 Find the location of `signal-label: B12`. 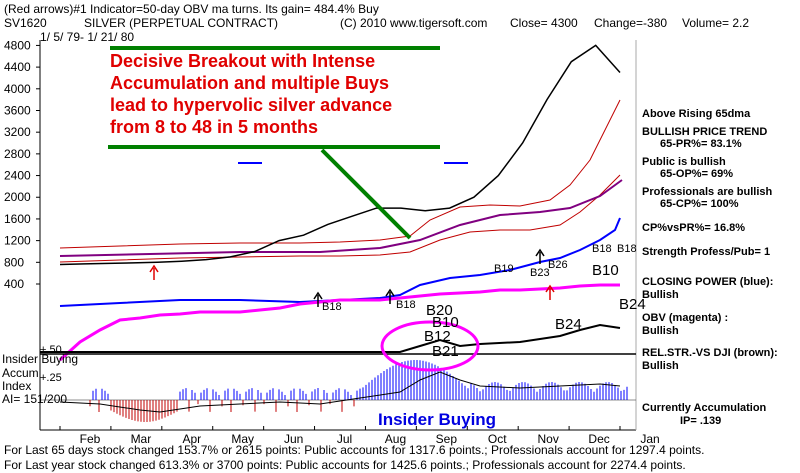

signal-label: B12 is located at coordinates (437, 336).